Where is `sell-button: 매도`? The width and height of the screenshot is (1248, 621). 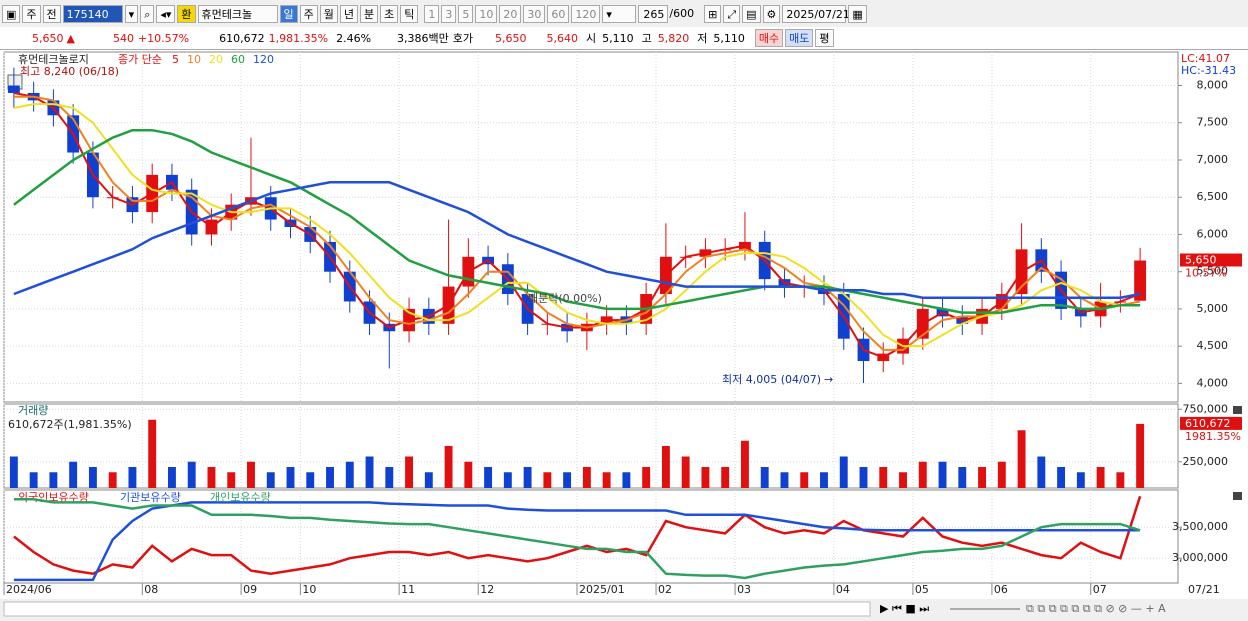 sell-button: 매도 is located at coordinates (799, 38).